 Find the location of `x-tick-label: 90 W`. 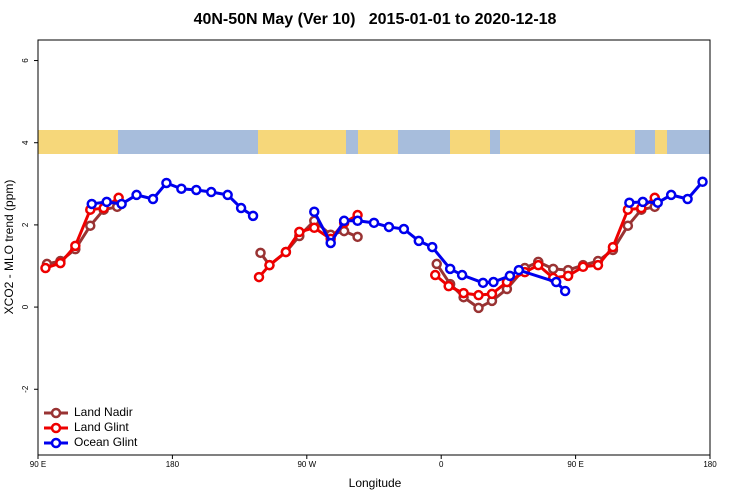

x-tick-label: 90 W is located at coordinates (306, 464).